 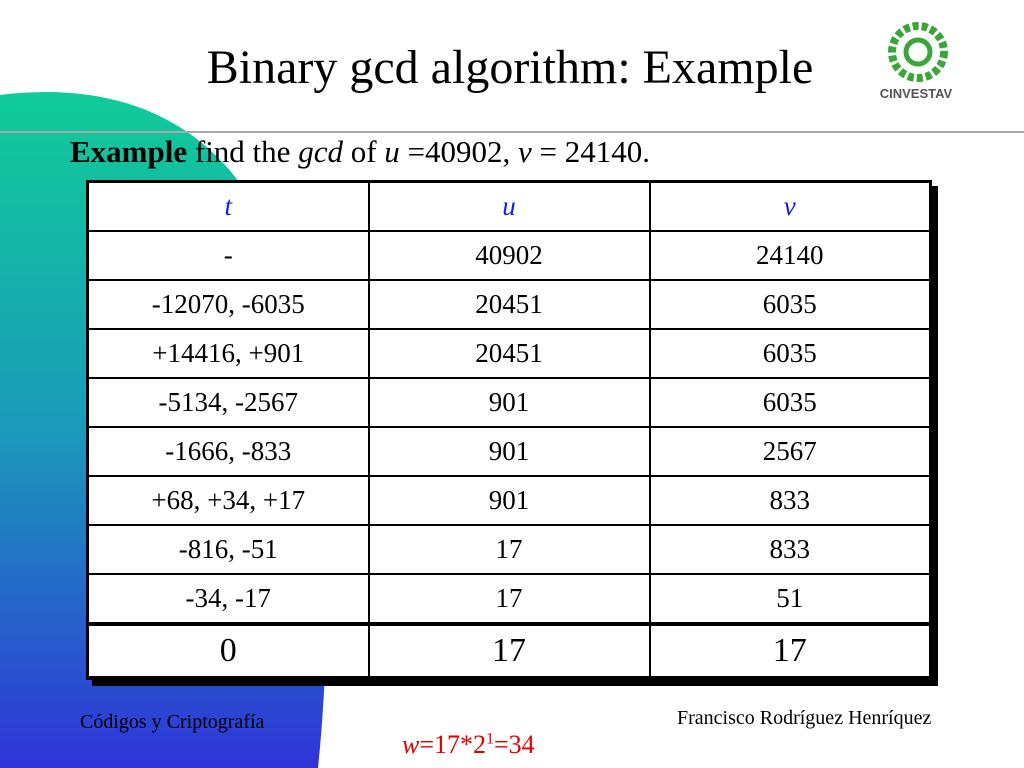 What do you see at coordinates (459, 151) in the screenshot?
I see `text: =40902,` at bounding box center [459, 151].